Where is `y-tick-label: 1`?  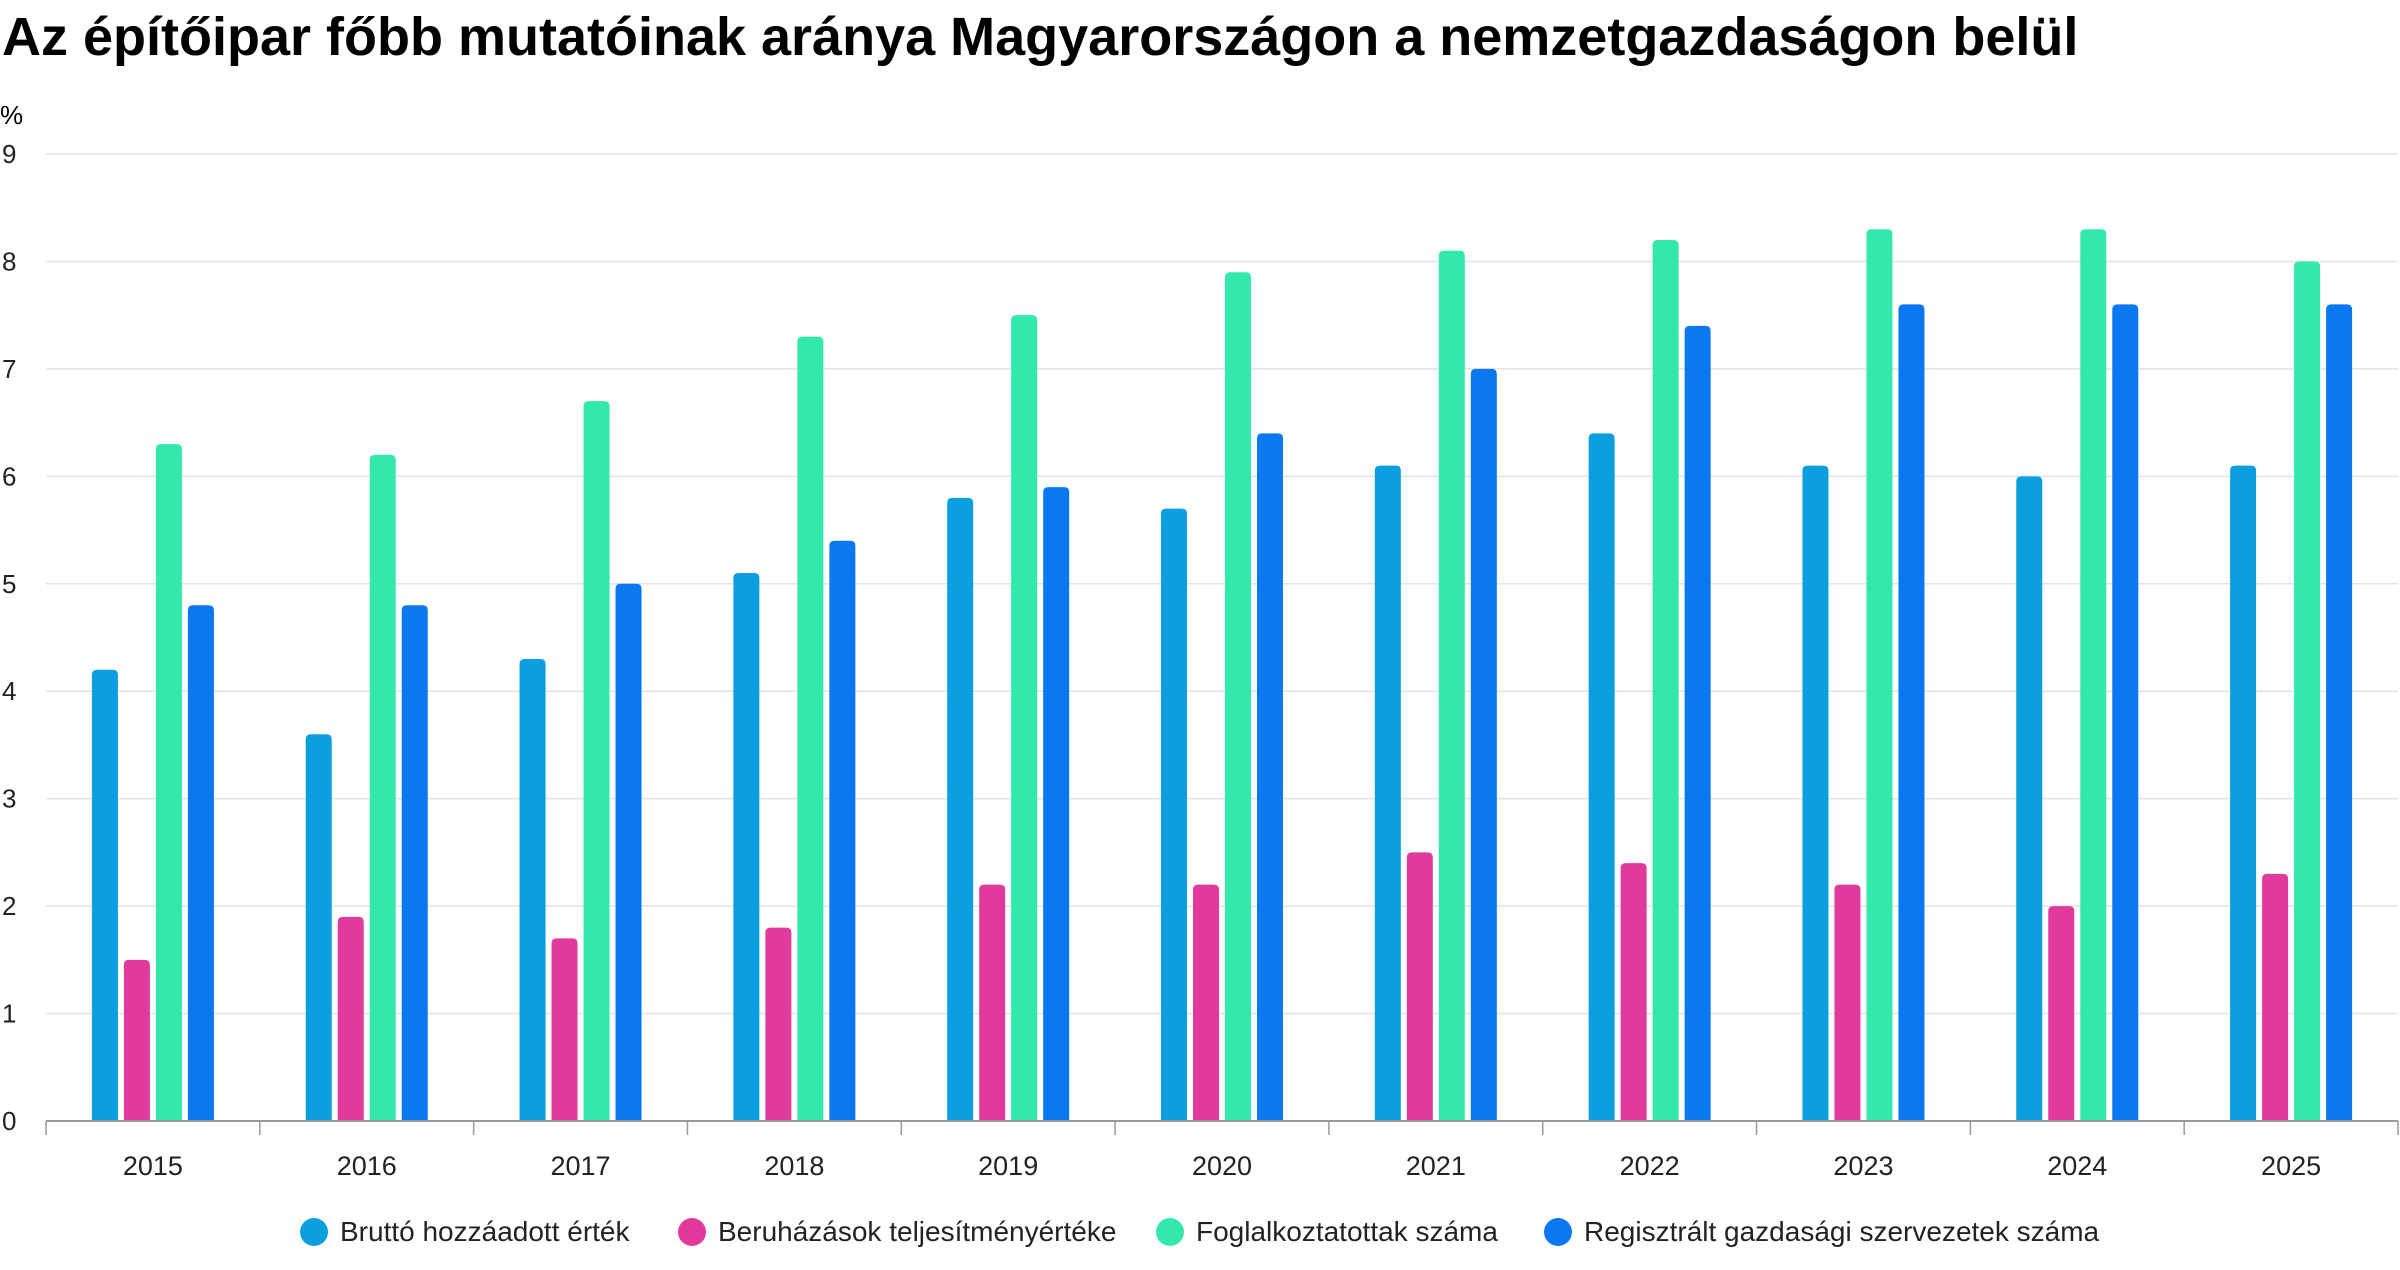 y-tick-label: 1 is located at coordinates (9, 1014).